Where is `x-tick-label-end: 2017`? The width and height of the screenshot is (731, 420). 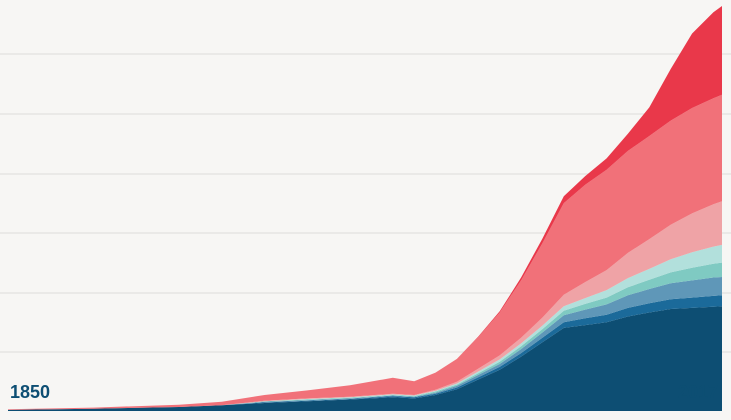
x-tick-label-end: 2017 is located at coordinates (698, 392).